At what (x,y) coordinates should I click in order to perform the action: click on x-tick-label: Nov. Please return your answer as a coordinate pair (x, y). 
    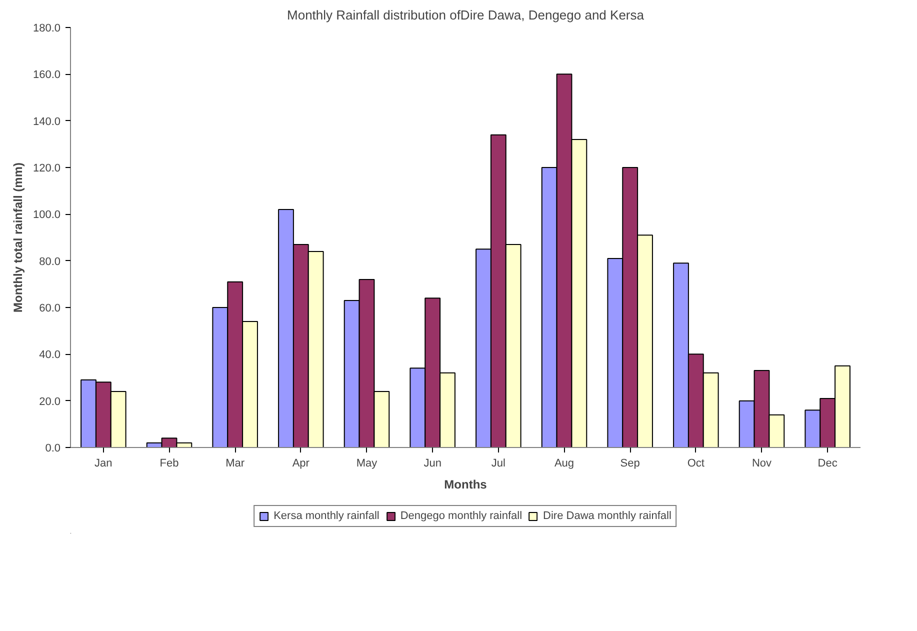
    Looking at the image, I should click on (762, 464).